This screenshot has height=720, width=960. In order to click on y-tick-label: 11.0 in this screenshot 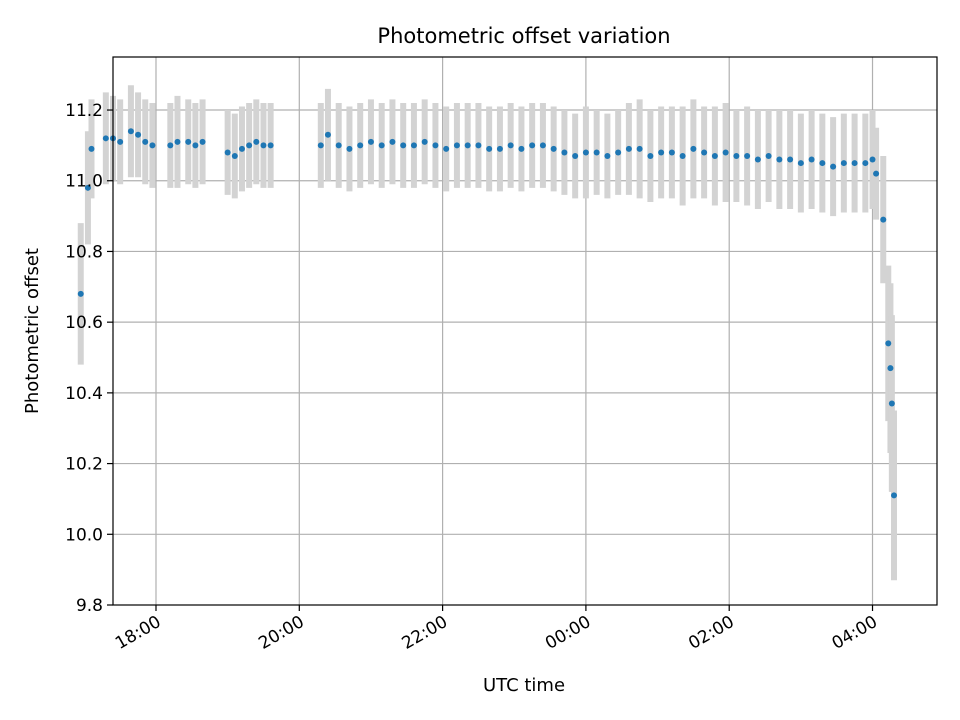, I will do `click(84, 182)`.